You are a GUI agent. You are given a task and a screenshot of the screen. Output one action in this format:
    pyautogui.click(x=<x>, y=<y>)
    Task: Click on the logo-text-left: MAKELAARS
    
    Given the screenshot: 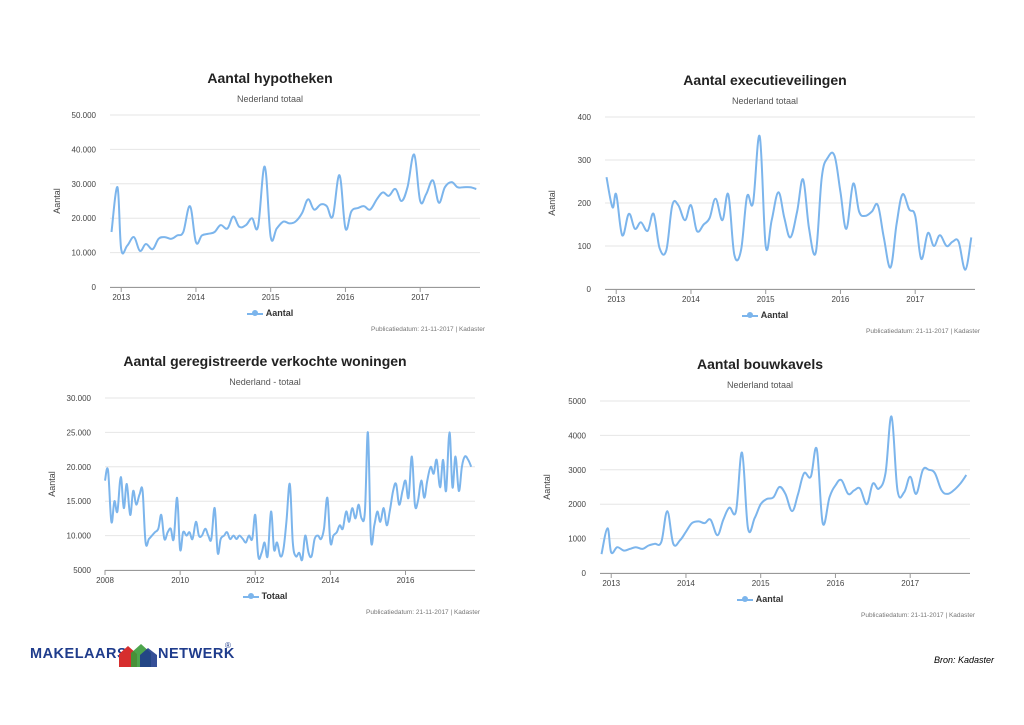 What is the action you would take?
    pyautogui.click(x=79, y=654)
    